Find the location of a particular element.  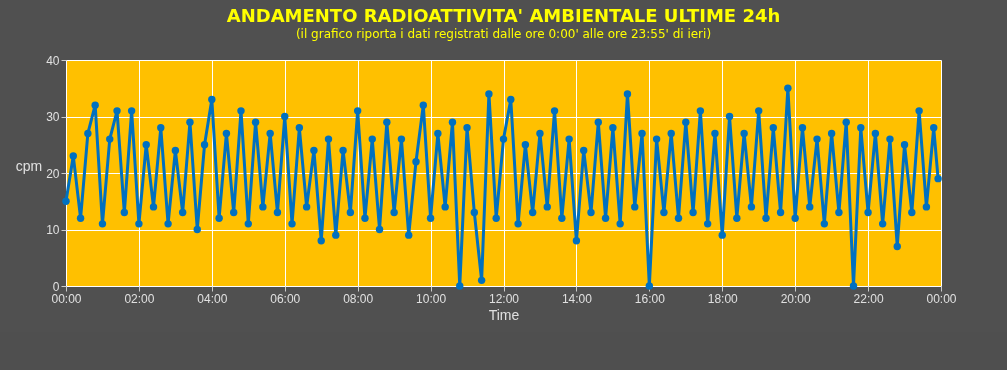

y-tick-label: 10 is located at coordinates (53, 230).